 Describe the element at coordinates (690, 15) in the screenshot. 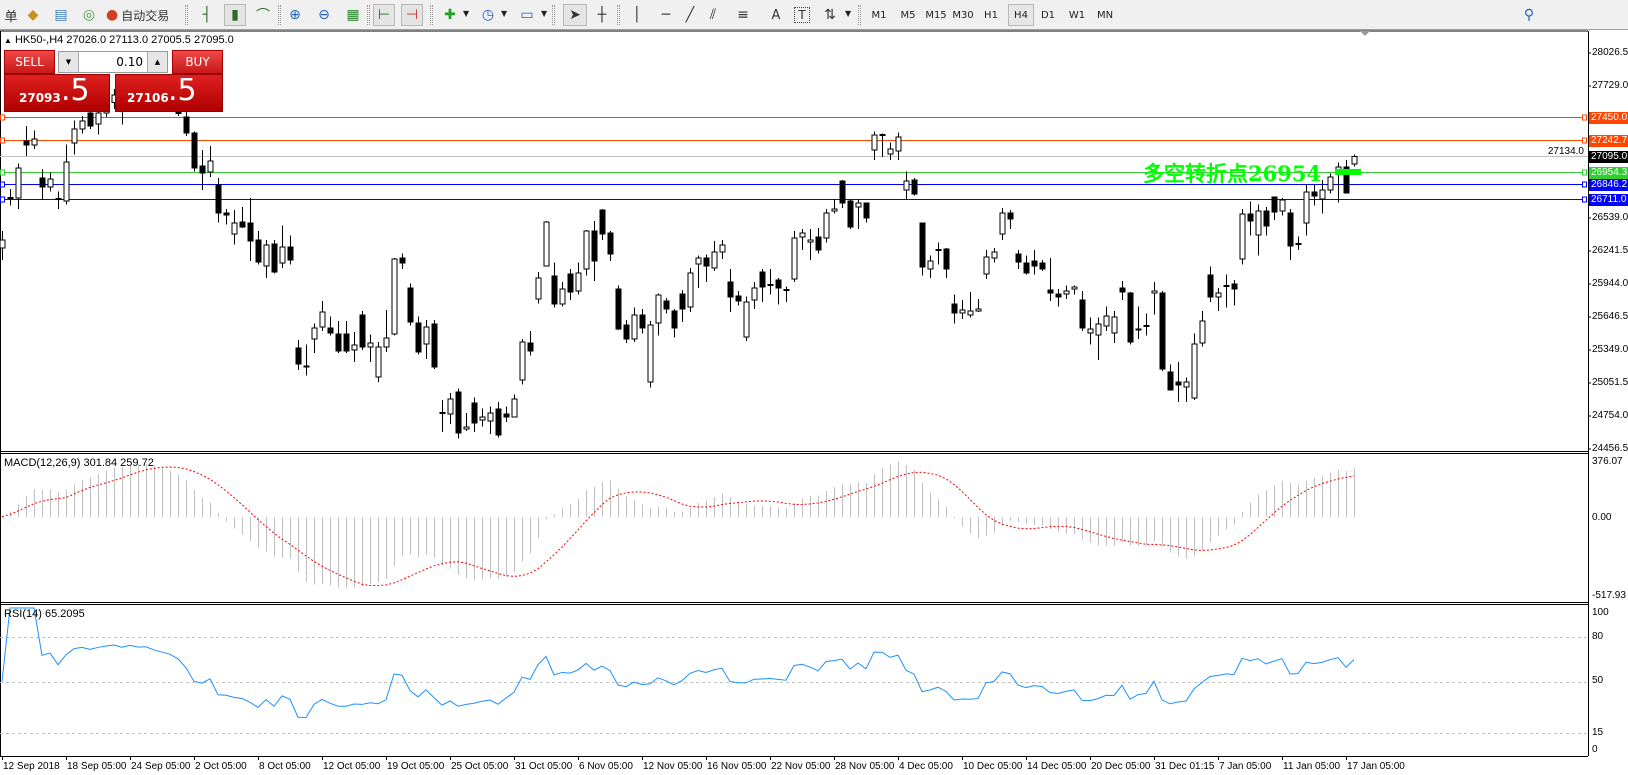

I see `trendline-icon: ╱` at that location.